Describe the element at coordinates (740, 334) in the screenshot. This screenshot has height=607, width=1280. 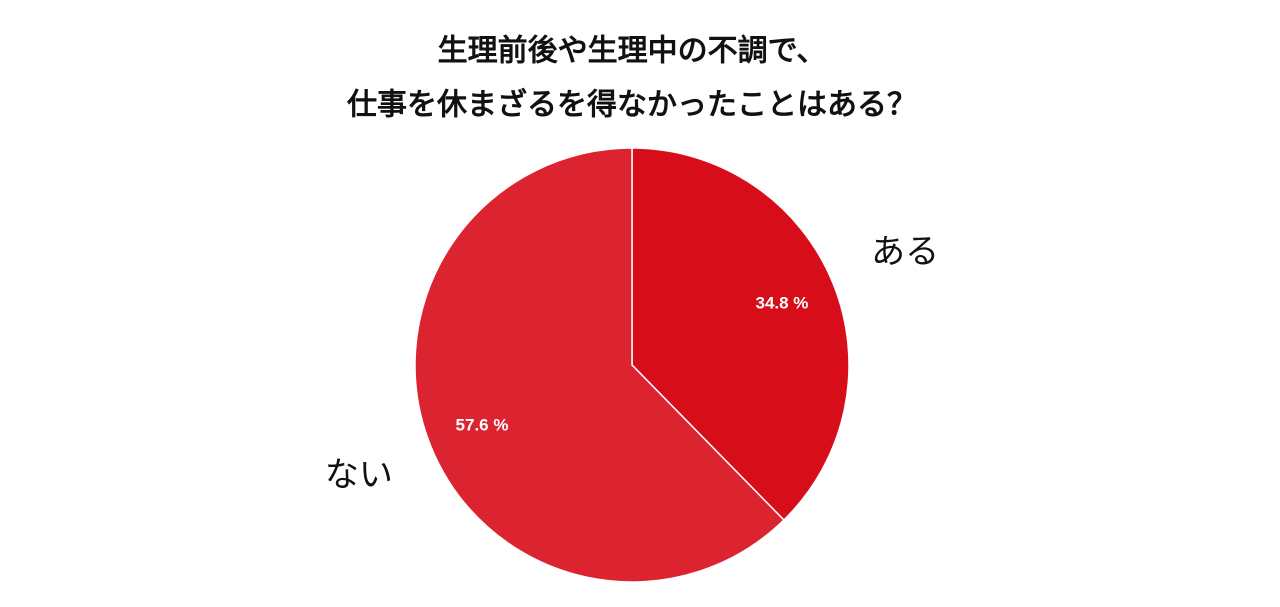
I see `pie-slice` at that location.